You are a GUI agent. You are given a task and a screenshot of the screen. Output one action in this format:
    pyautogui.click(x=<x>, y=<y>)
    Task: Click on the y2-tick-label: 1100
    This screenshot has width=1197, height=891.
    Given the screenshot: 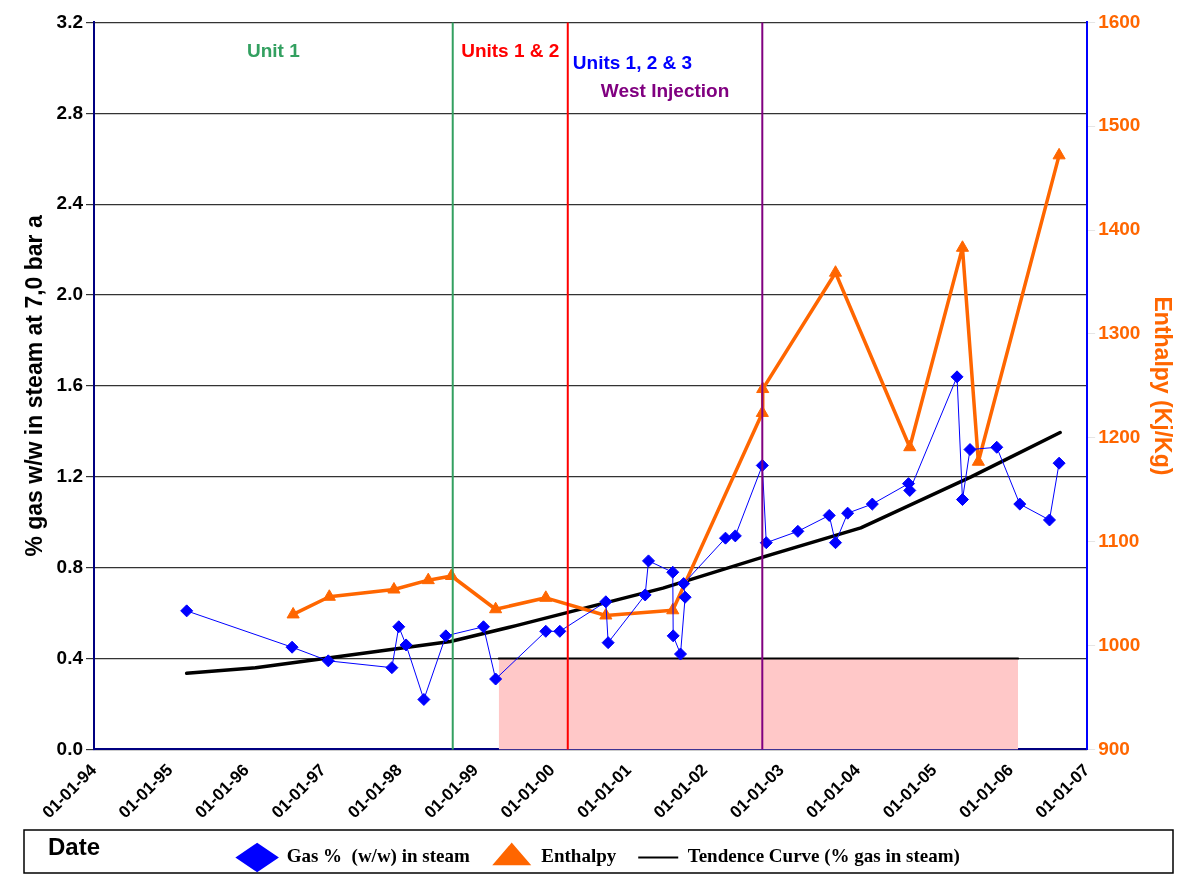 What is the action you would take?
    pyautogui.click(x=1119, y=540)
    